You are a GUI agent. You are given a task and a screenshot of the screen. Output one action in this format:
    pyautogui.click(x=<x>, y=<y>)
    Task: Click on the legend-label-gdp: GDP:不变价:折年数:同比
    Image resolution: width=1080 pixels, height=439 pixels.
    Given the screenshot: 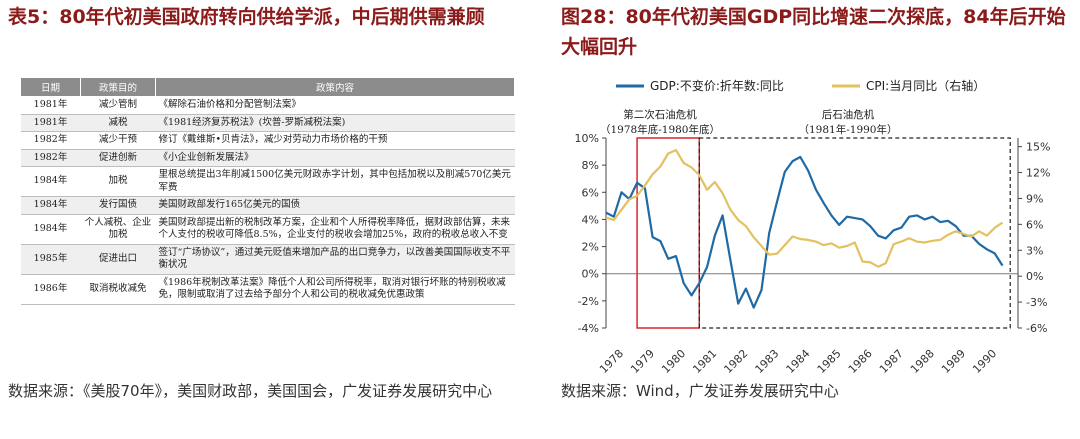 What is the action you would take?
    pyautogui.click(x=717, y=85)
    